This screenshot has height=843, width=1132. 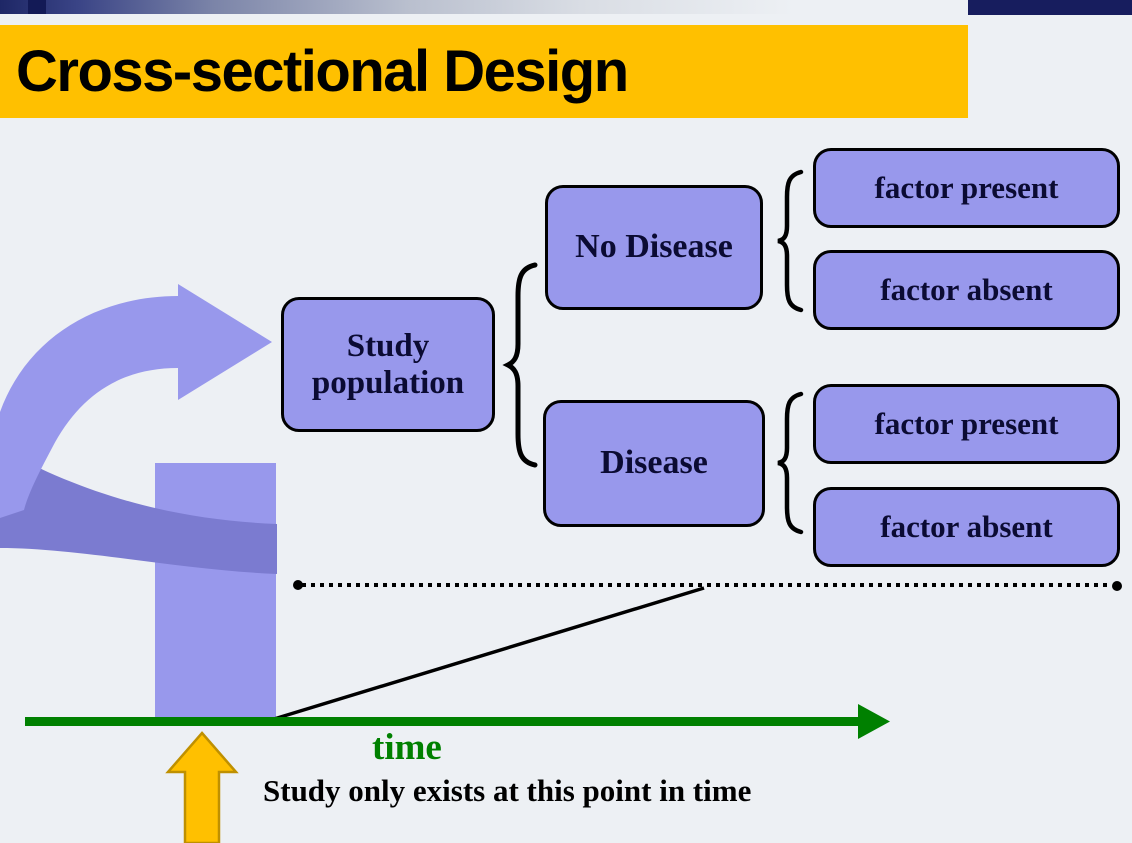 I want to click on study-population-line1: Study, so click(x=388, y=345).